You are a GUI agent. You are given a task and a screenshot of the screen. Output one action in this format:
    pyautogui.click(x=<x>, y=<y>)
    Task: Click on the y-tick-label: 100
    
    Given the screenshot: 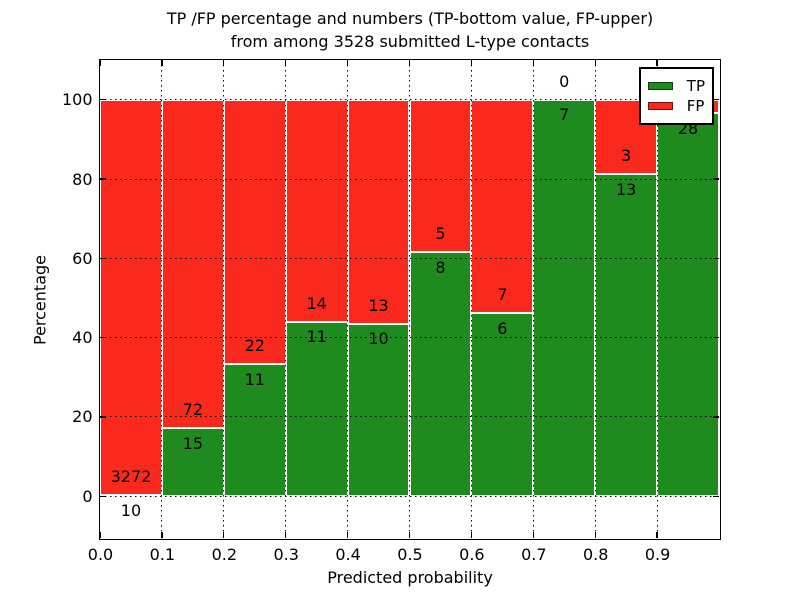 What is the action you would take?
    pyautogui.click(x=77, y=100)
    